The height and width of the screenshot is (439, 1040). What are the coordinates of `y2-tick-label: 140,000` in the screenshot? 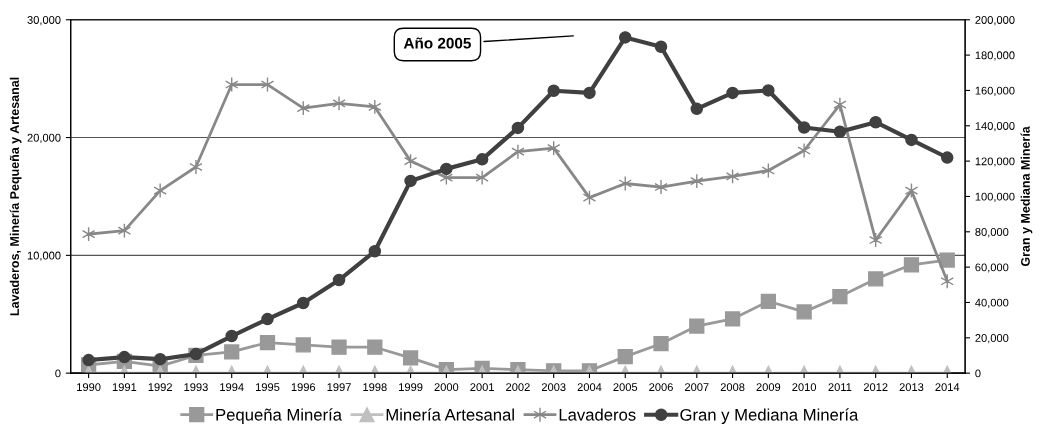 It's located at (995, 127).